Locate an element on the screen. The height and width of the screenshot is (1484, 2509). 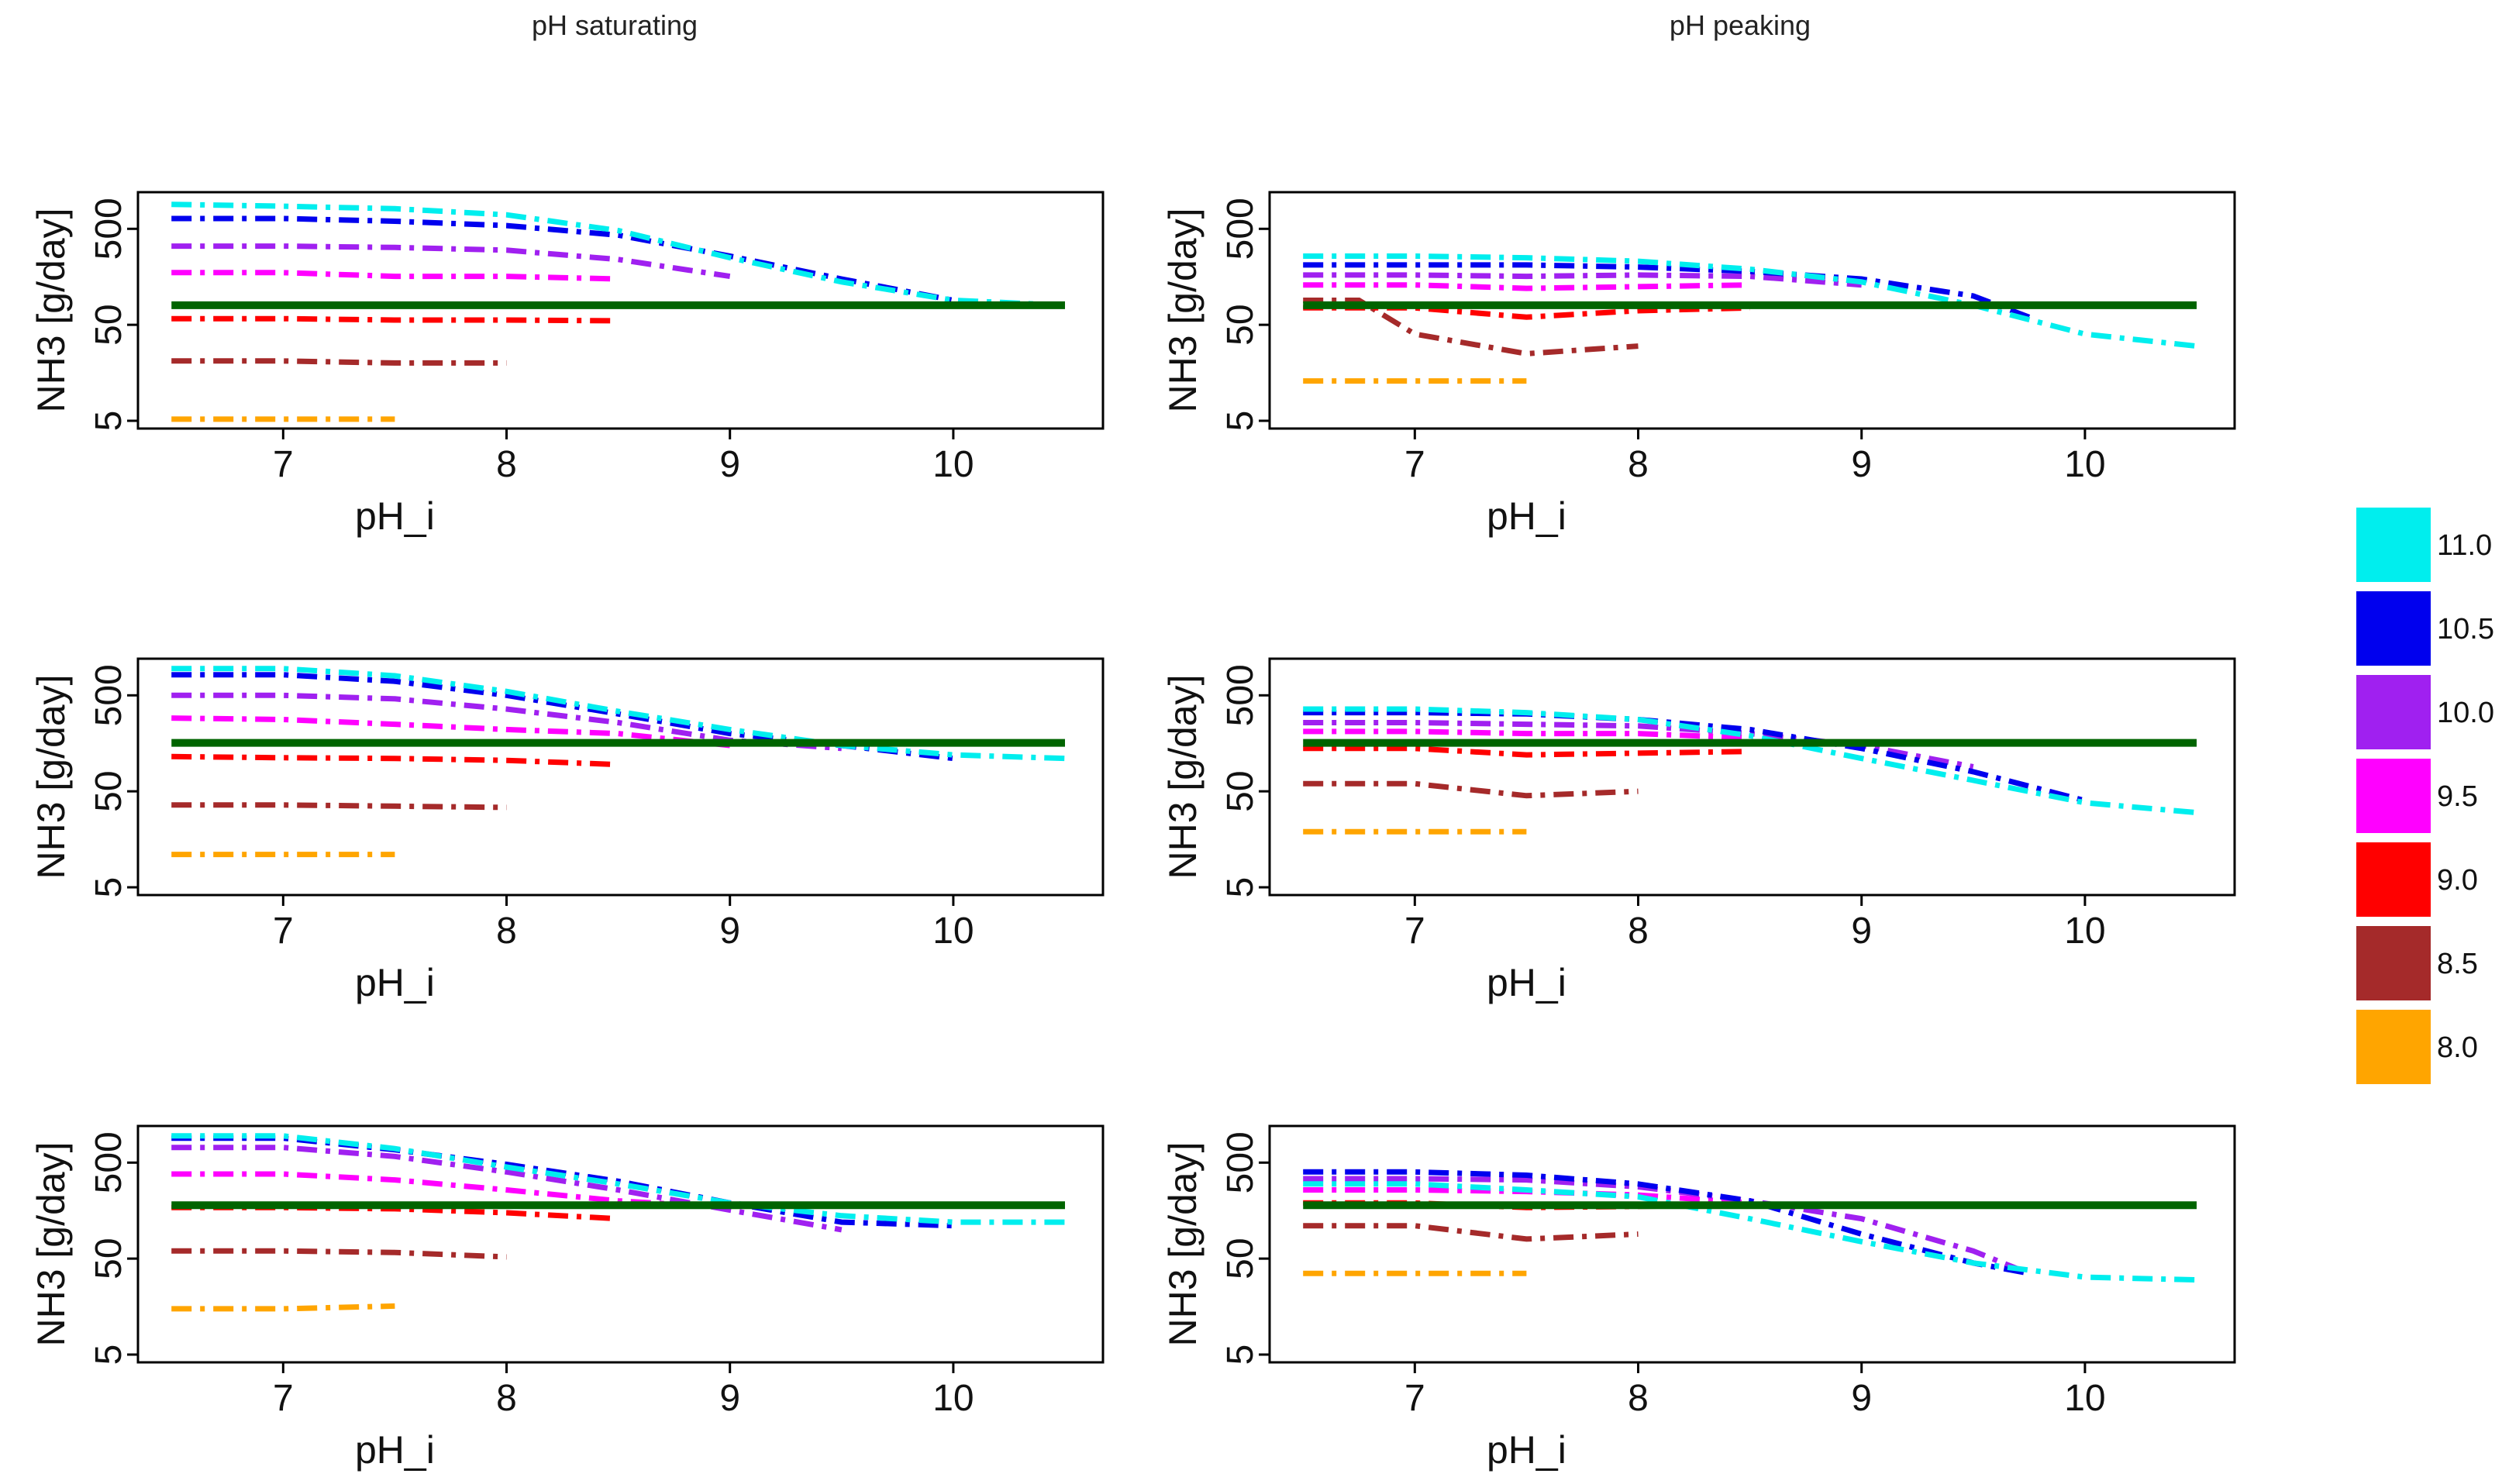
chart-panel-3-2: 7 8 9 10 pH_i 5 50 500 NH3 [g/day] is located at coordinates (1698, 1298).